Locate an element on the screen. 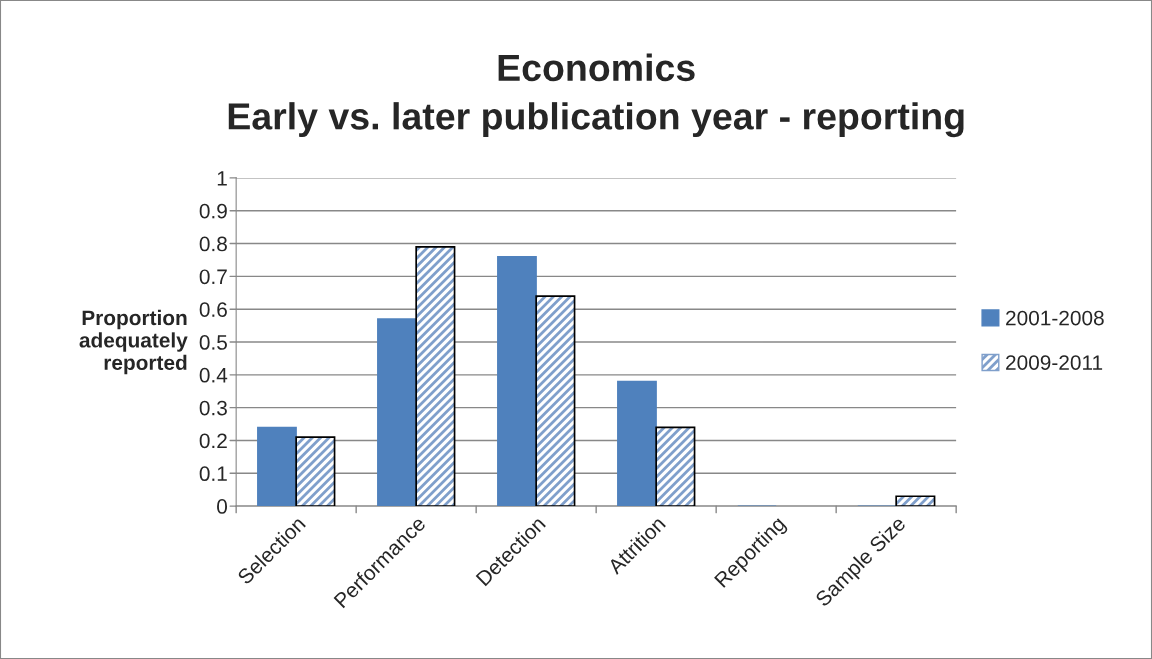 This screenshot has width=1152, height=659. y-tick-label: 0.3 is located at coordinates (213, 408).